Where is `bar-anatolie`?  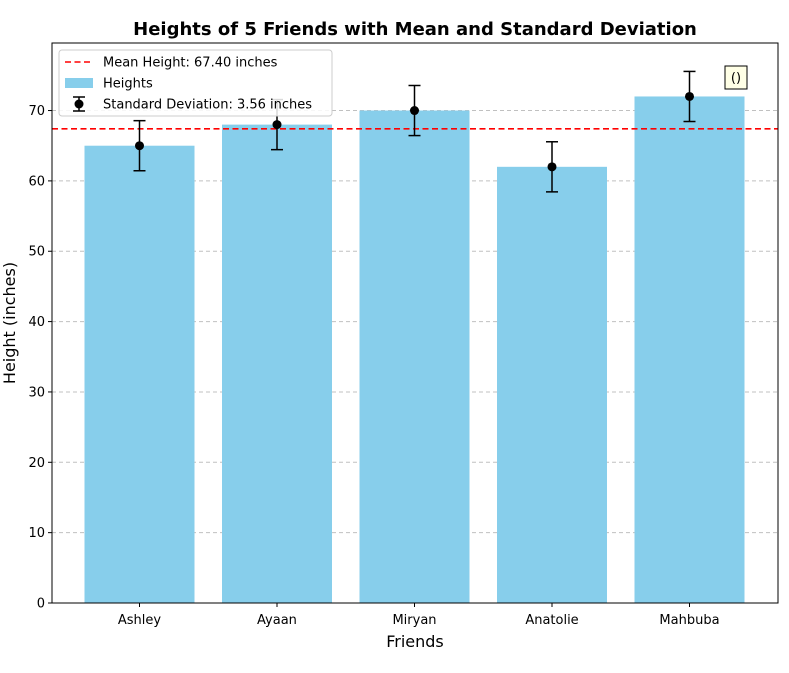
bar-anatolie is located at coordinates (552, 384).